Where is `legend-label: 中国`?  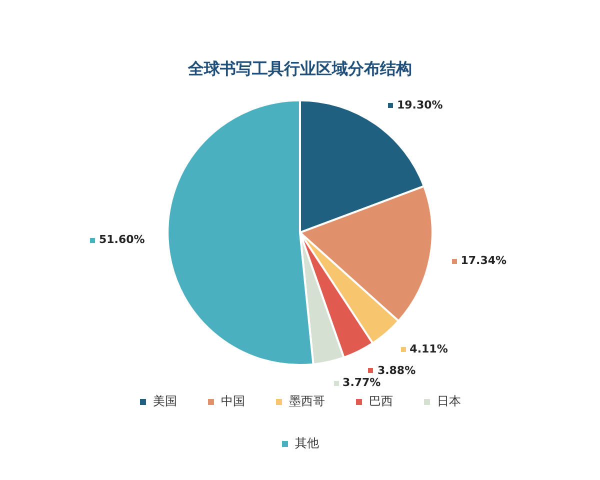 legend-label: 中国 is located at coordinates (233, 401).